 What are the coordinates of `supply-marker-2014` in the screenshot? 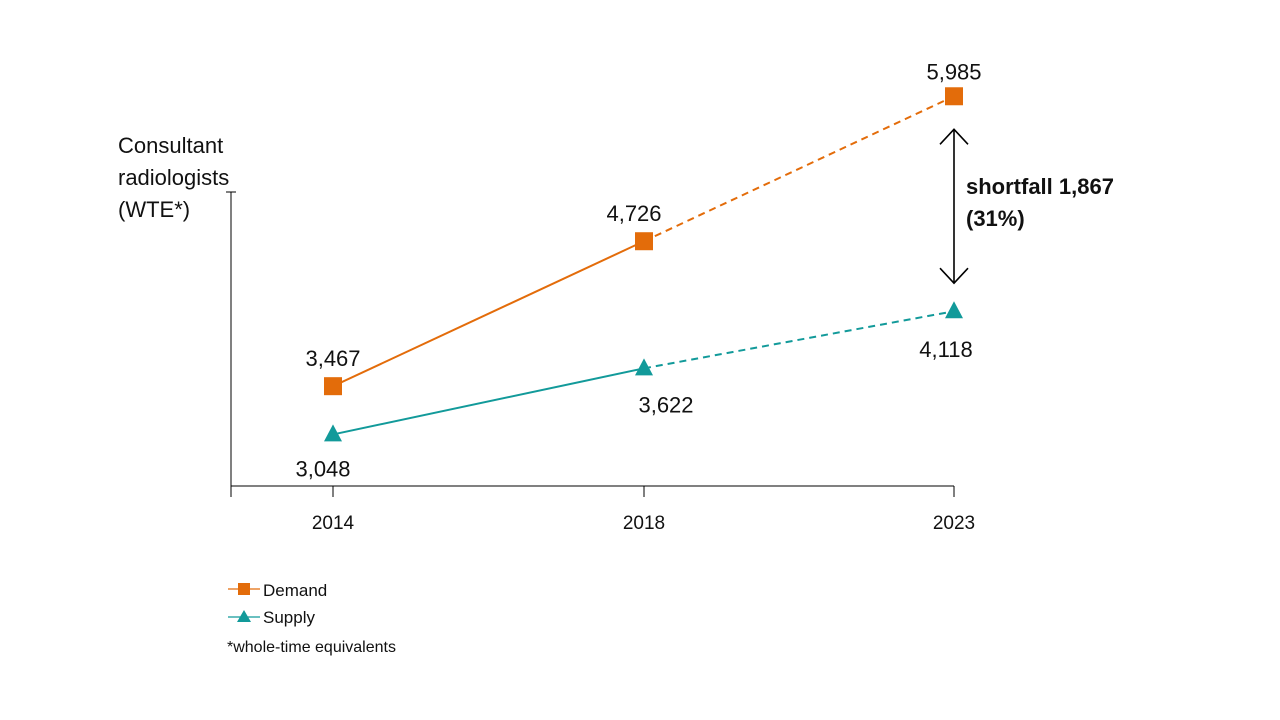 It's located at (333, 433).